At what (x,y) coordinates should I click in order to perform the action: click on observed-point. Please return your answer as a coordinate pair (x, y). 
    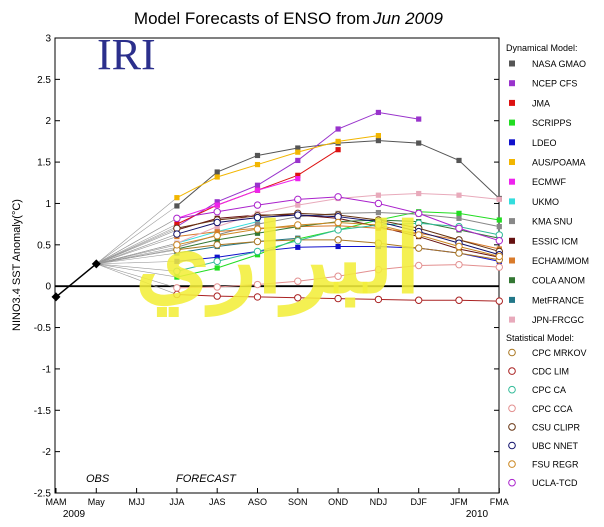
    Looking at the image, I should click on (96, 264).